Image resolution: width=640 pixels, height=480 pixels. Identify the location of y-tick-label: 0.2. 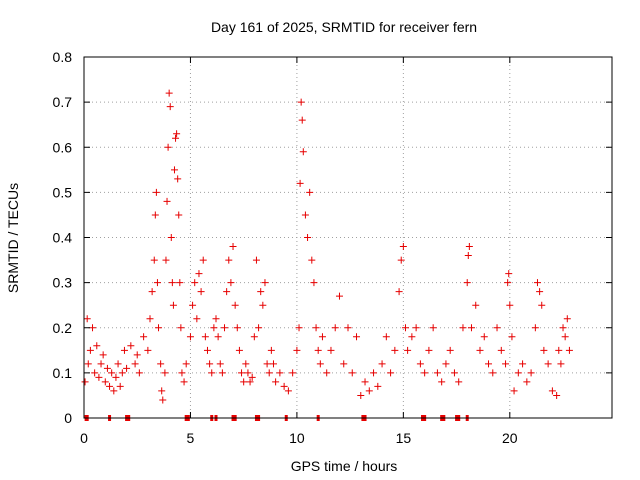
(63, 328).